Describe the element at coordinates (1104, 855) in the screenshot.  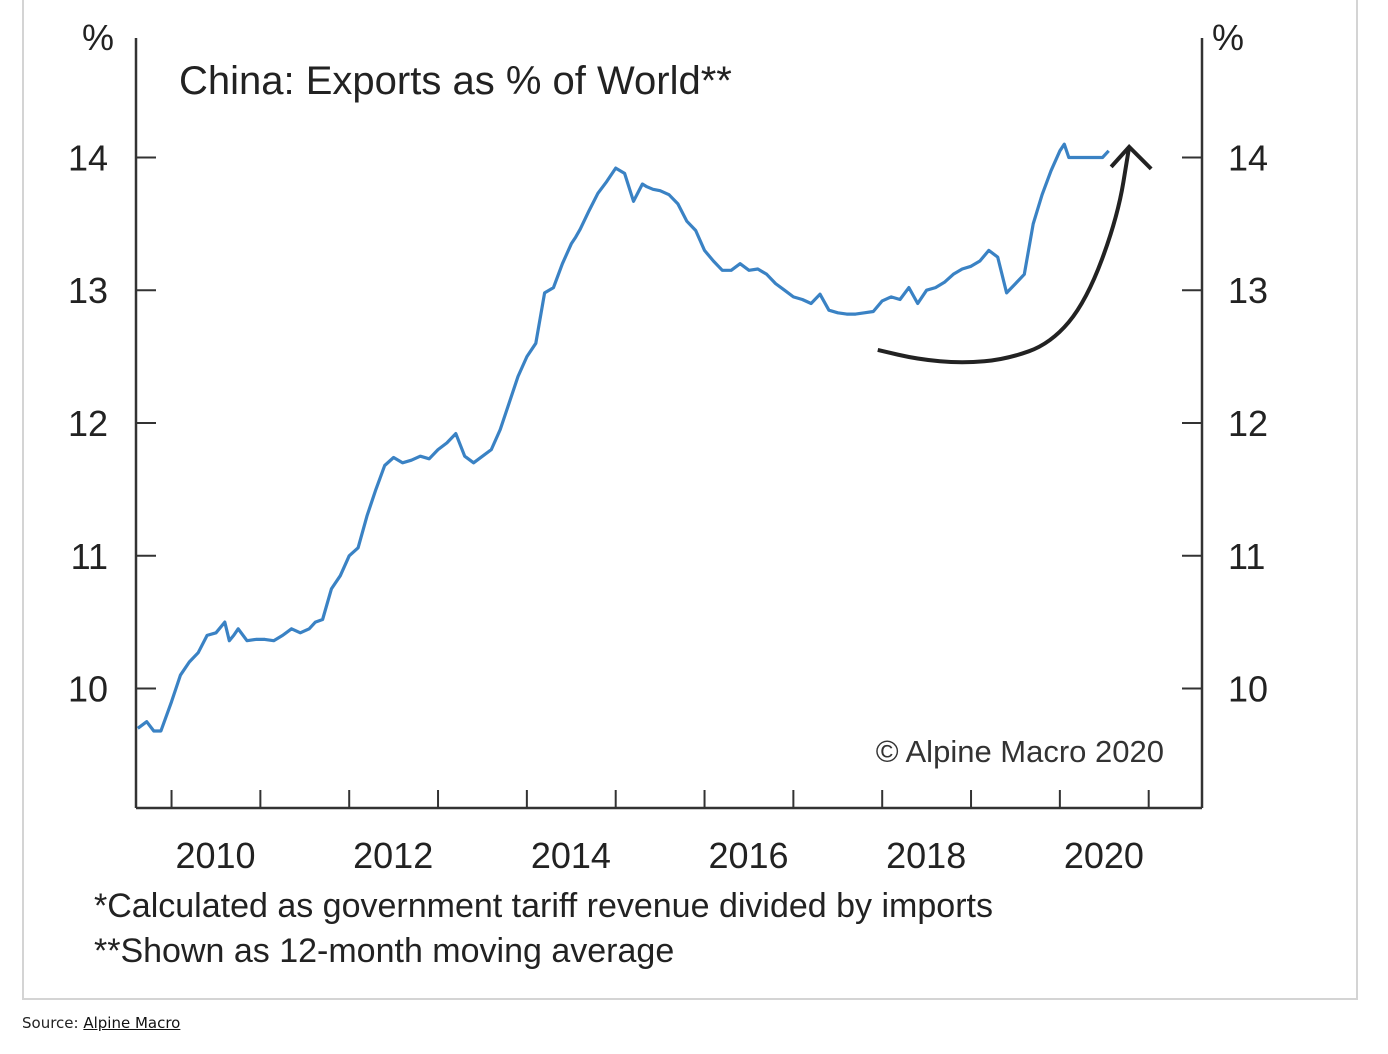
I see `x-tick-label: 2020` at that location.